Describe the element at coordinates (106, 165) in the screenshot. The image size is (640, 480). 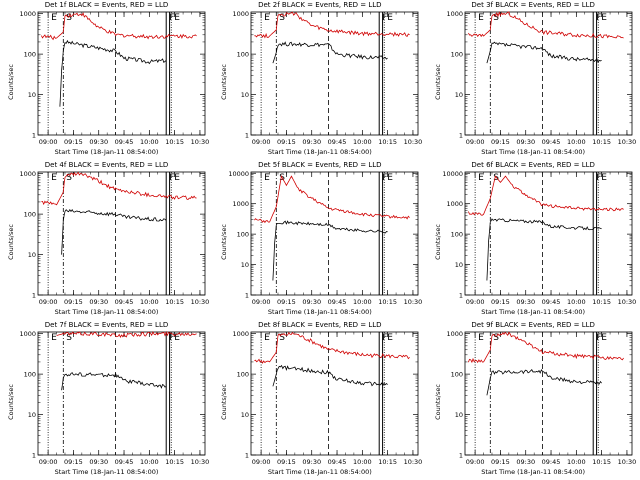
I see `panel-title: Det 4f BLACK = Events, RED = LLD` at that location.